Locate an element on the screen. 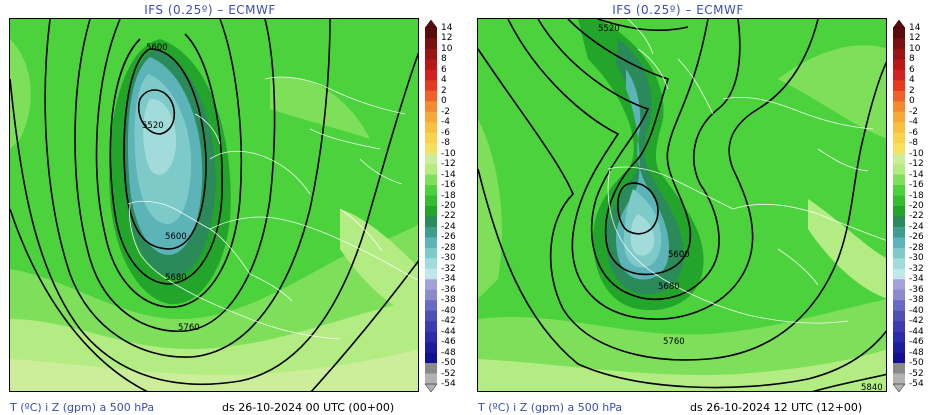  contour-label: 5760 is located at coordinates (189, 328).